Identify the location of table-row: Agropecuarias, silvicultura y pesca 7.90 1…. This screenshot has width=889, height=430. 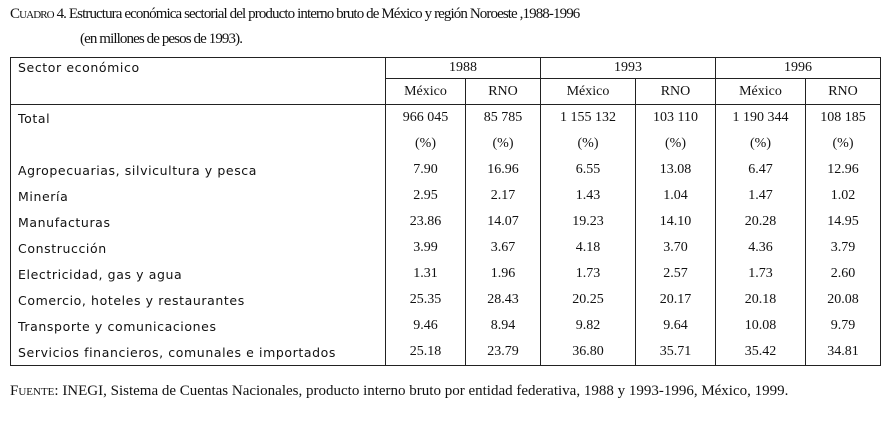
(445, 170).